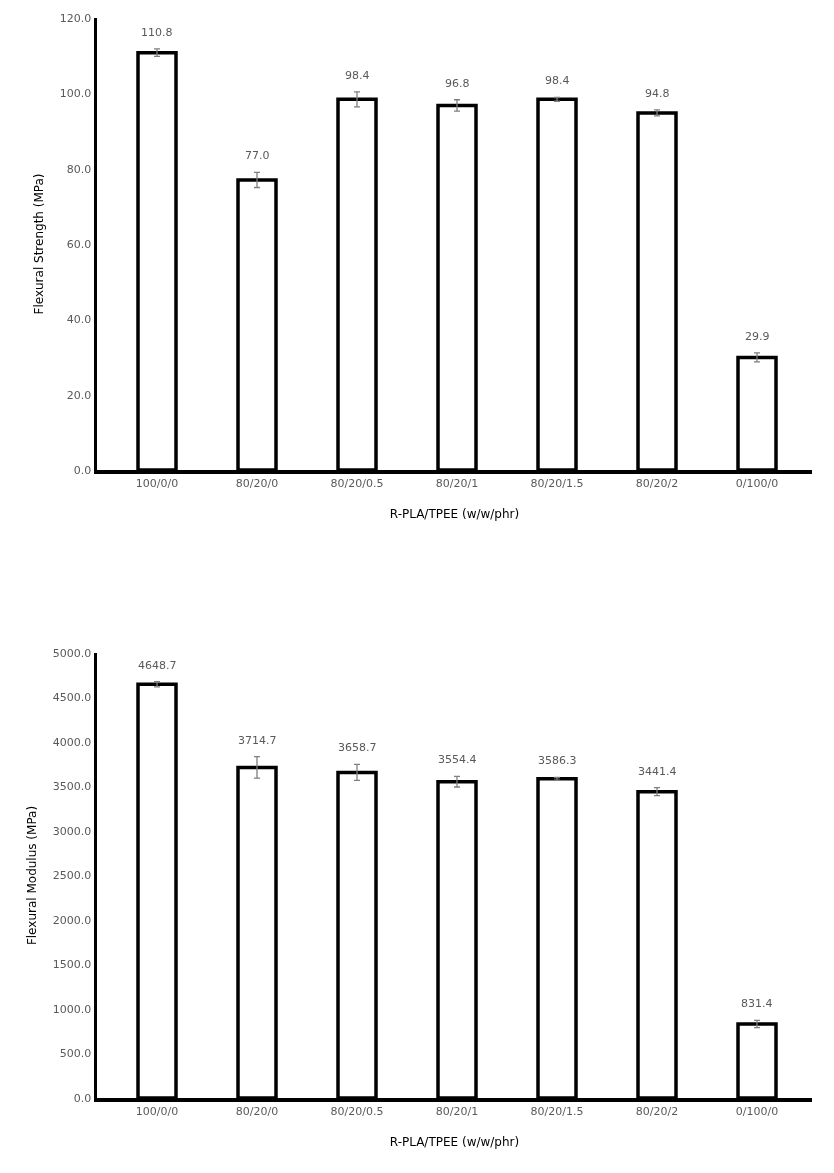  Describe the element at coordinates (757, 1003) in the screenshot. I see `data-label: 831.4` at that location.